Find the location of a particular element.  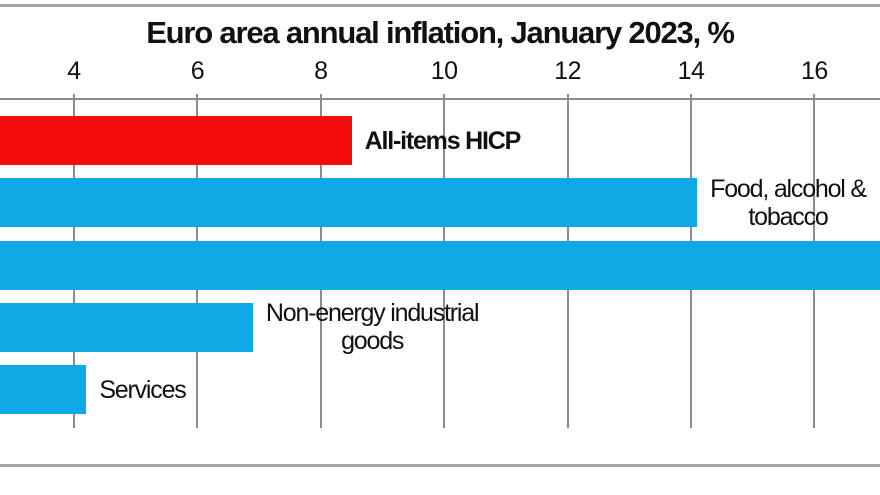

bar-label-services: Services is located at coordinates (142, 389).